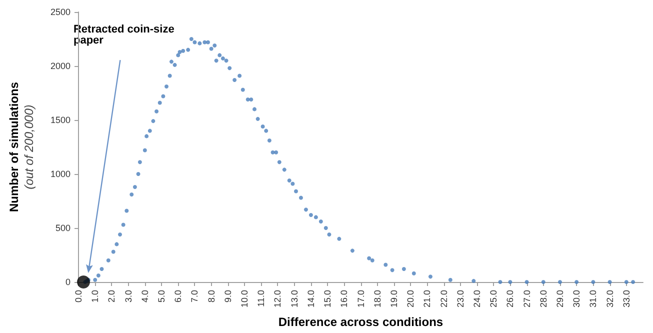  I want to click on x-tick-label: 0.0, so click(79, 296).